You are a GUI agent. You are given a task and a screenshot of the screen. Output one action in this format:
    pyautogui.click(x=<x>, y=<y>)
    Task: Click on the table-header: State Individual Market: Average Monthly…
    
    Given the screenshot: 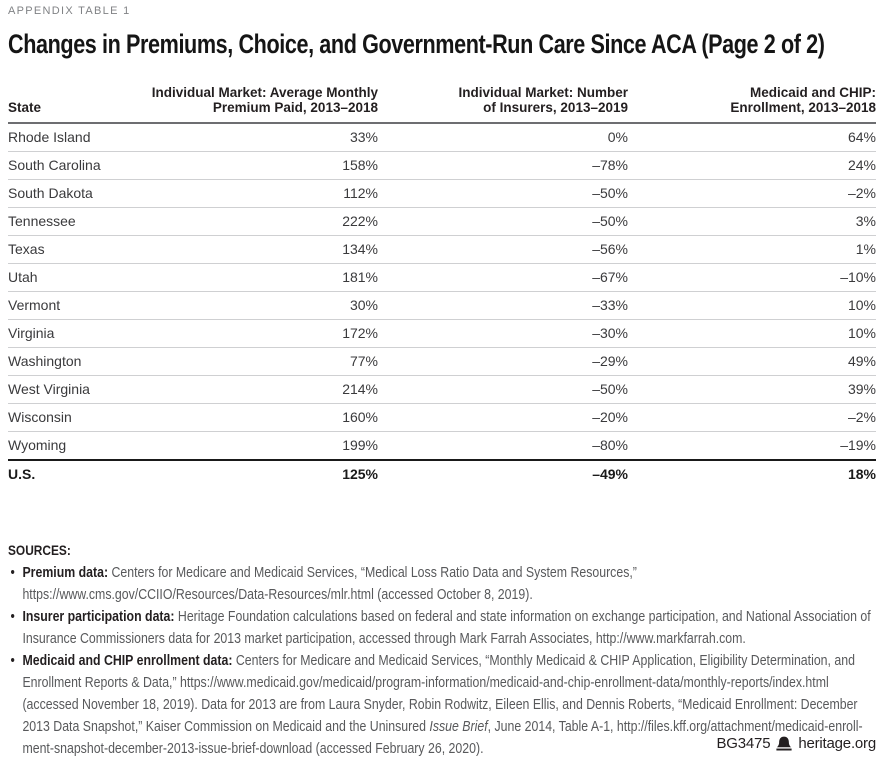 What is the action you would take?
    pyautogui.click(x=442, y=104)
    